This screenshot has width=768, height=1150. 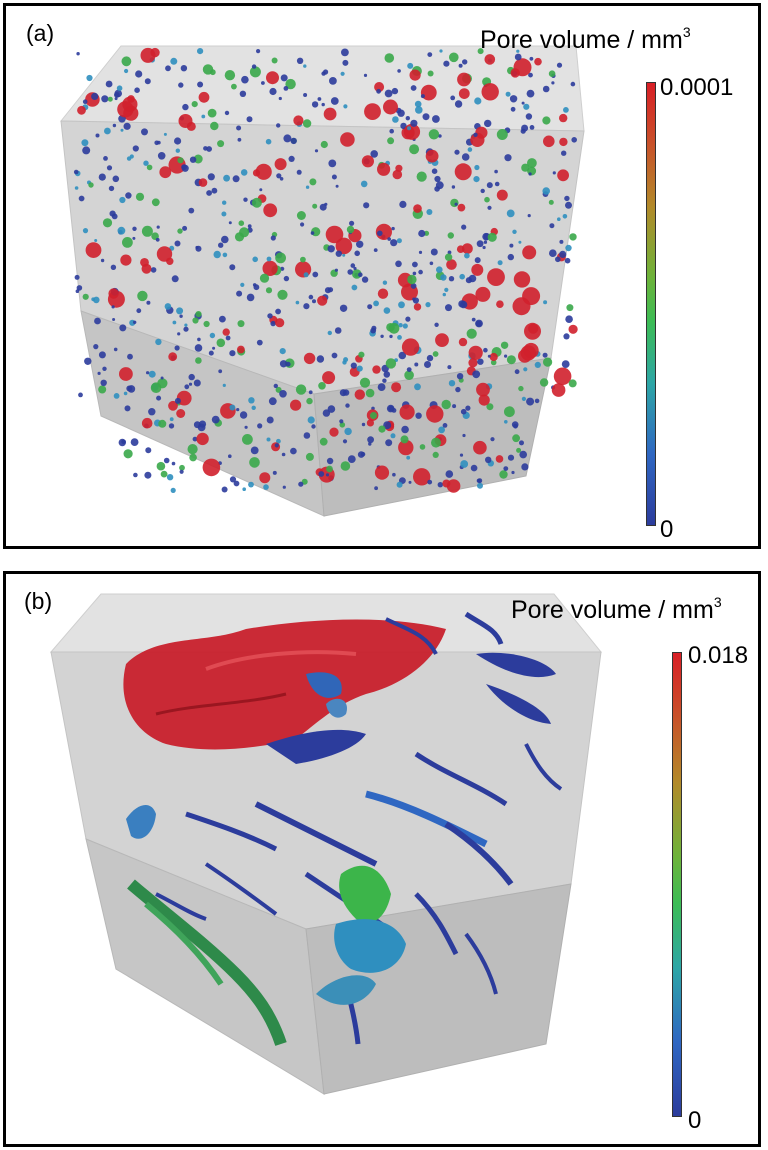 I want to click on colorbar-a-title: Pore volume / mm3, so click(x=585, y=39).